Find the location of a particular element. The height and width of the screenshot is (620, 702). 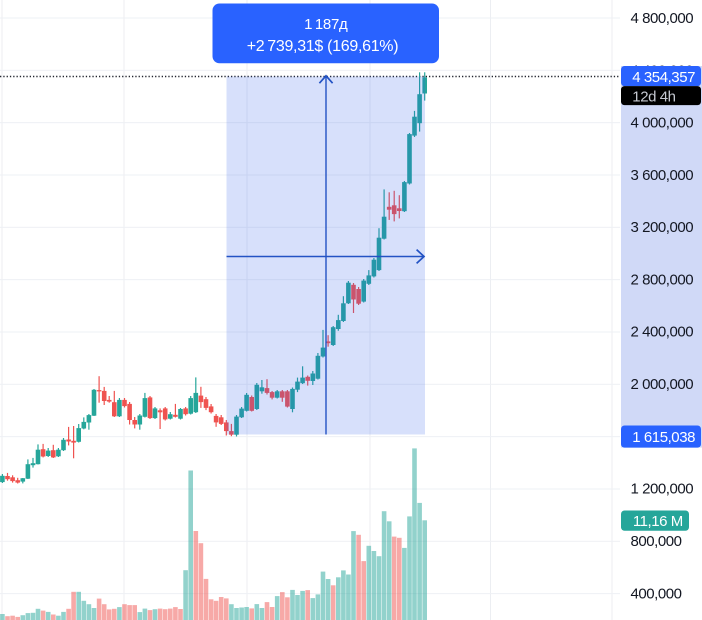

svg-text: 4 000,000 is located at coordinates (662, 123).